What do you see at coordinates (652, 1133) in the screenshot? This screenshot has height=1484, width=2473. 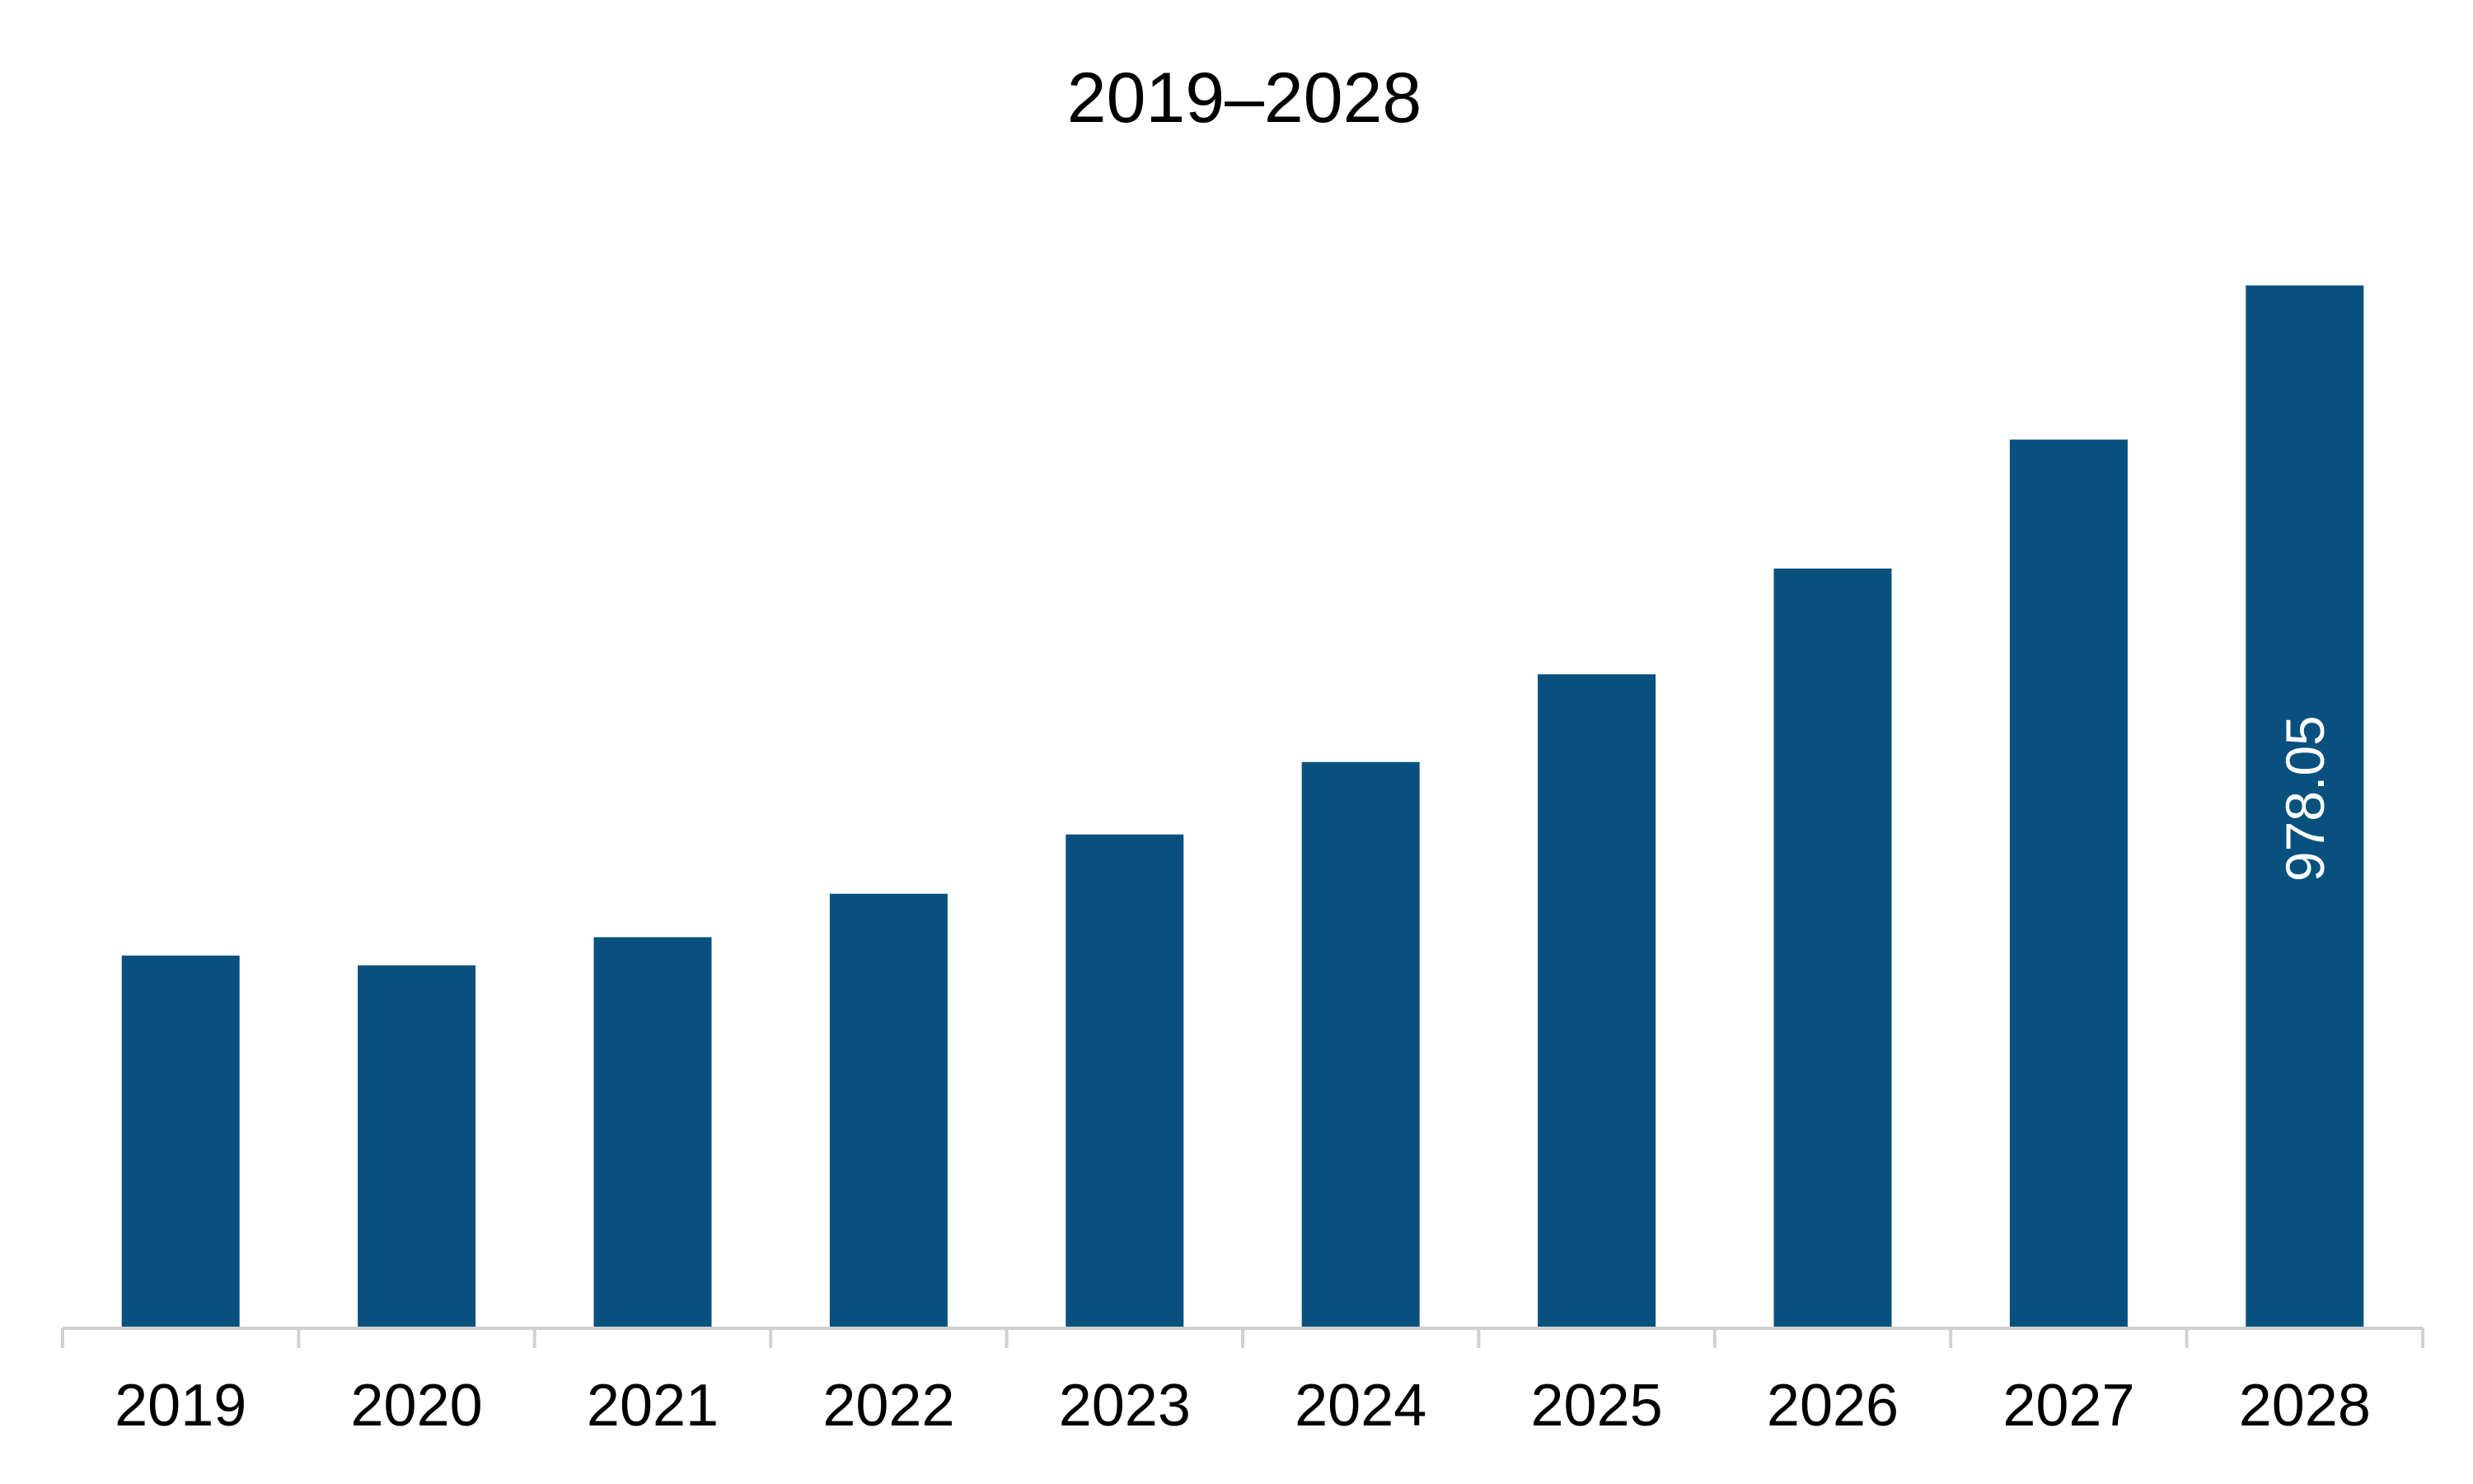 I see `bar-2021` at bounding box center [652, 1133].